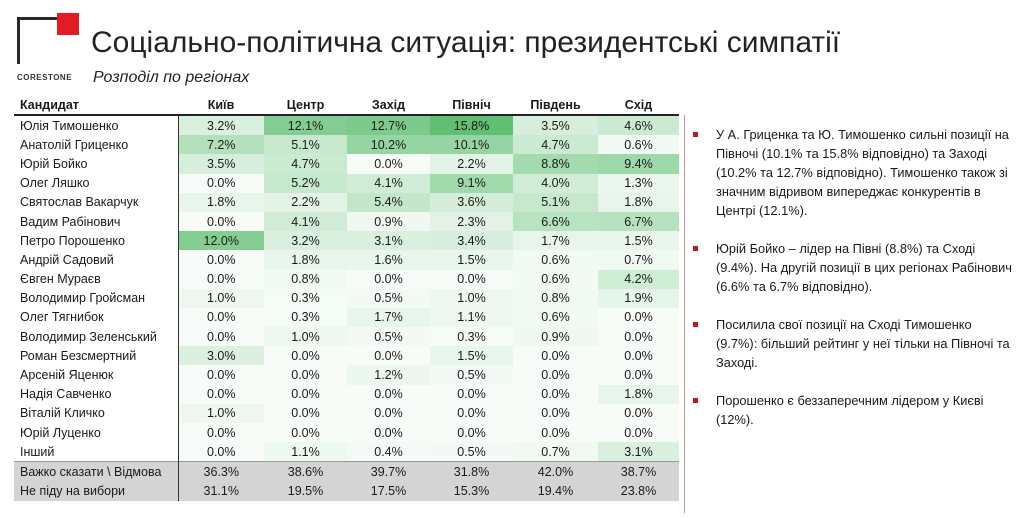 Image resolution: width=1024 pixels, height=517 pixels. What do you see at coordinates (638, 125) in the screenshot?
I see `value-cell: 4.6%` at bounding box center [638, 125].